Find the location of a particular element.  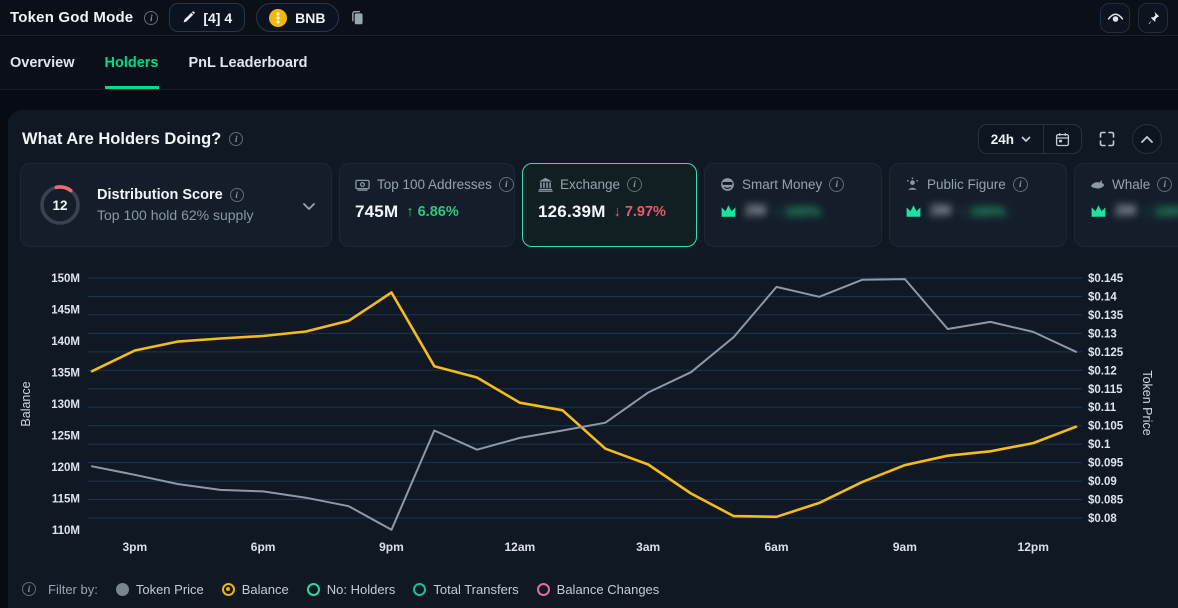

bnb-coin-icon is located at coordinates (278, 17).